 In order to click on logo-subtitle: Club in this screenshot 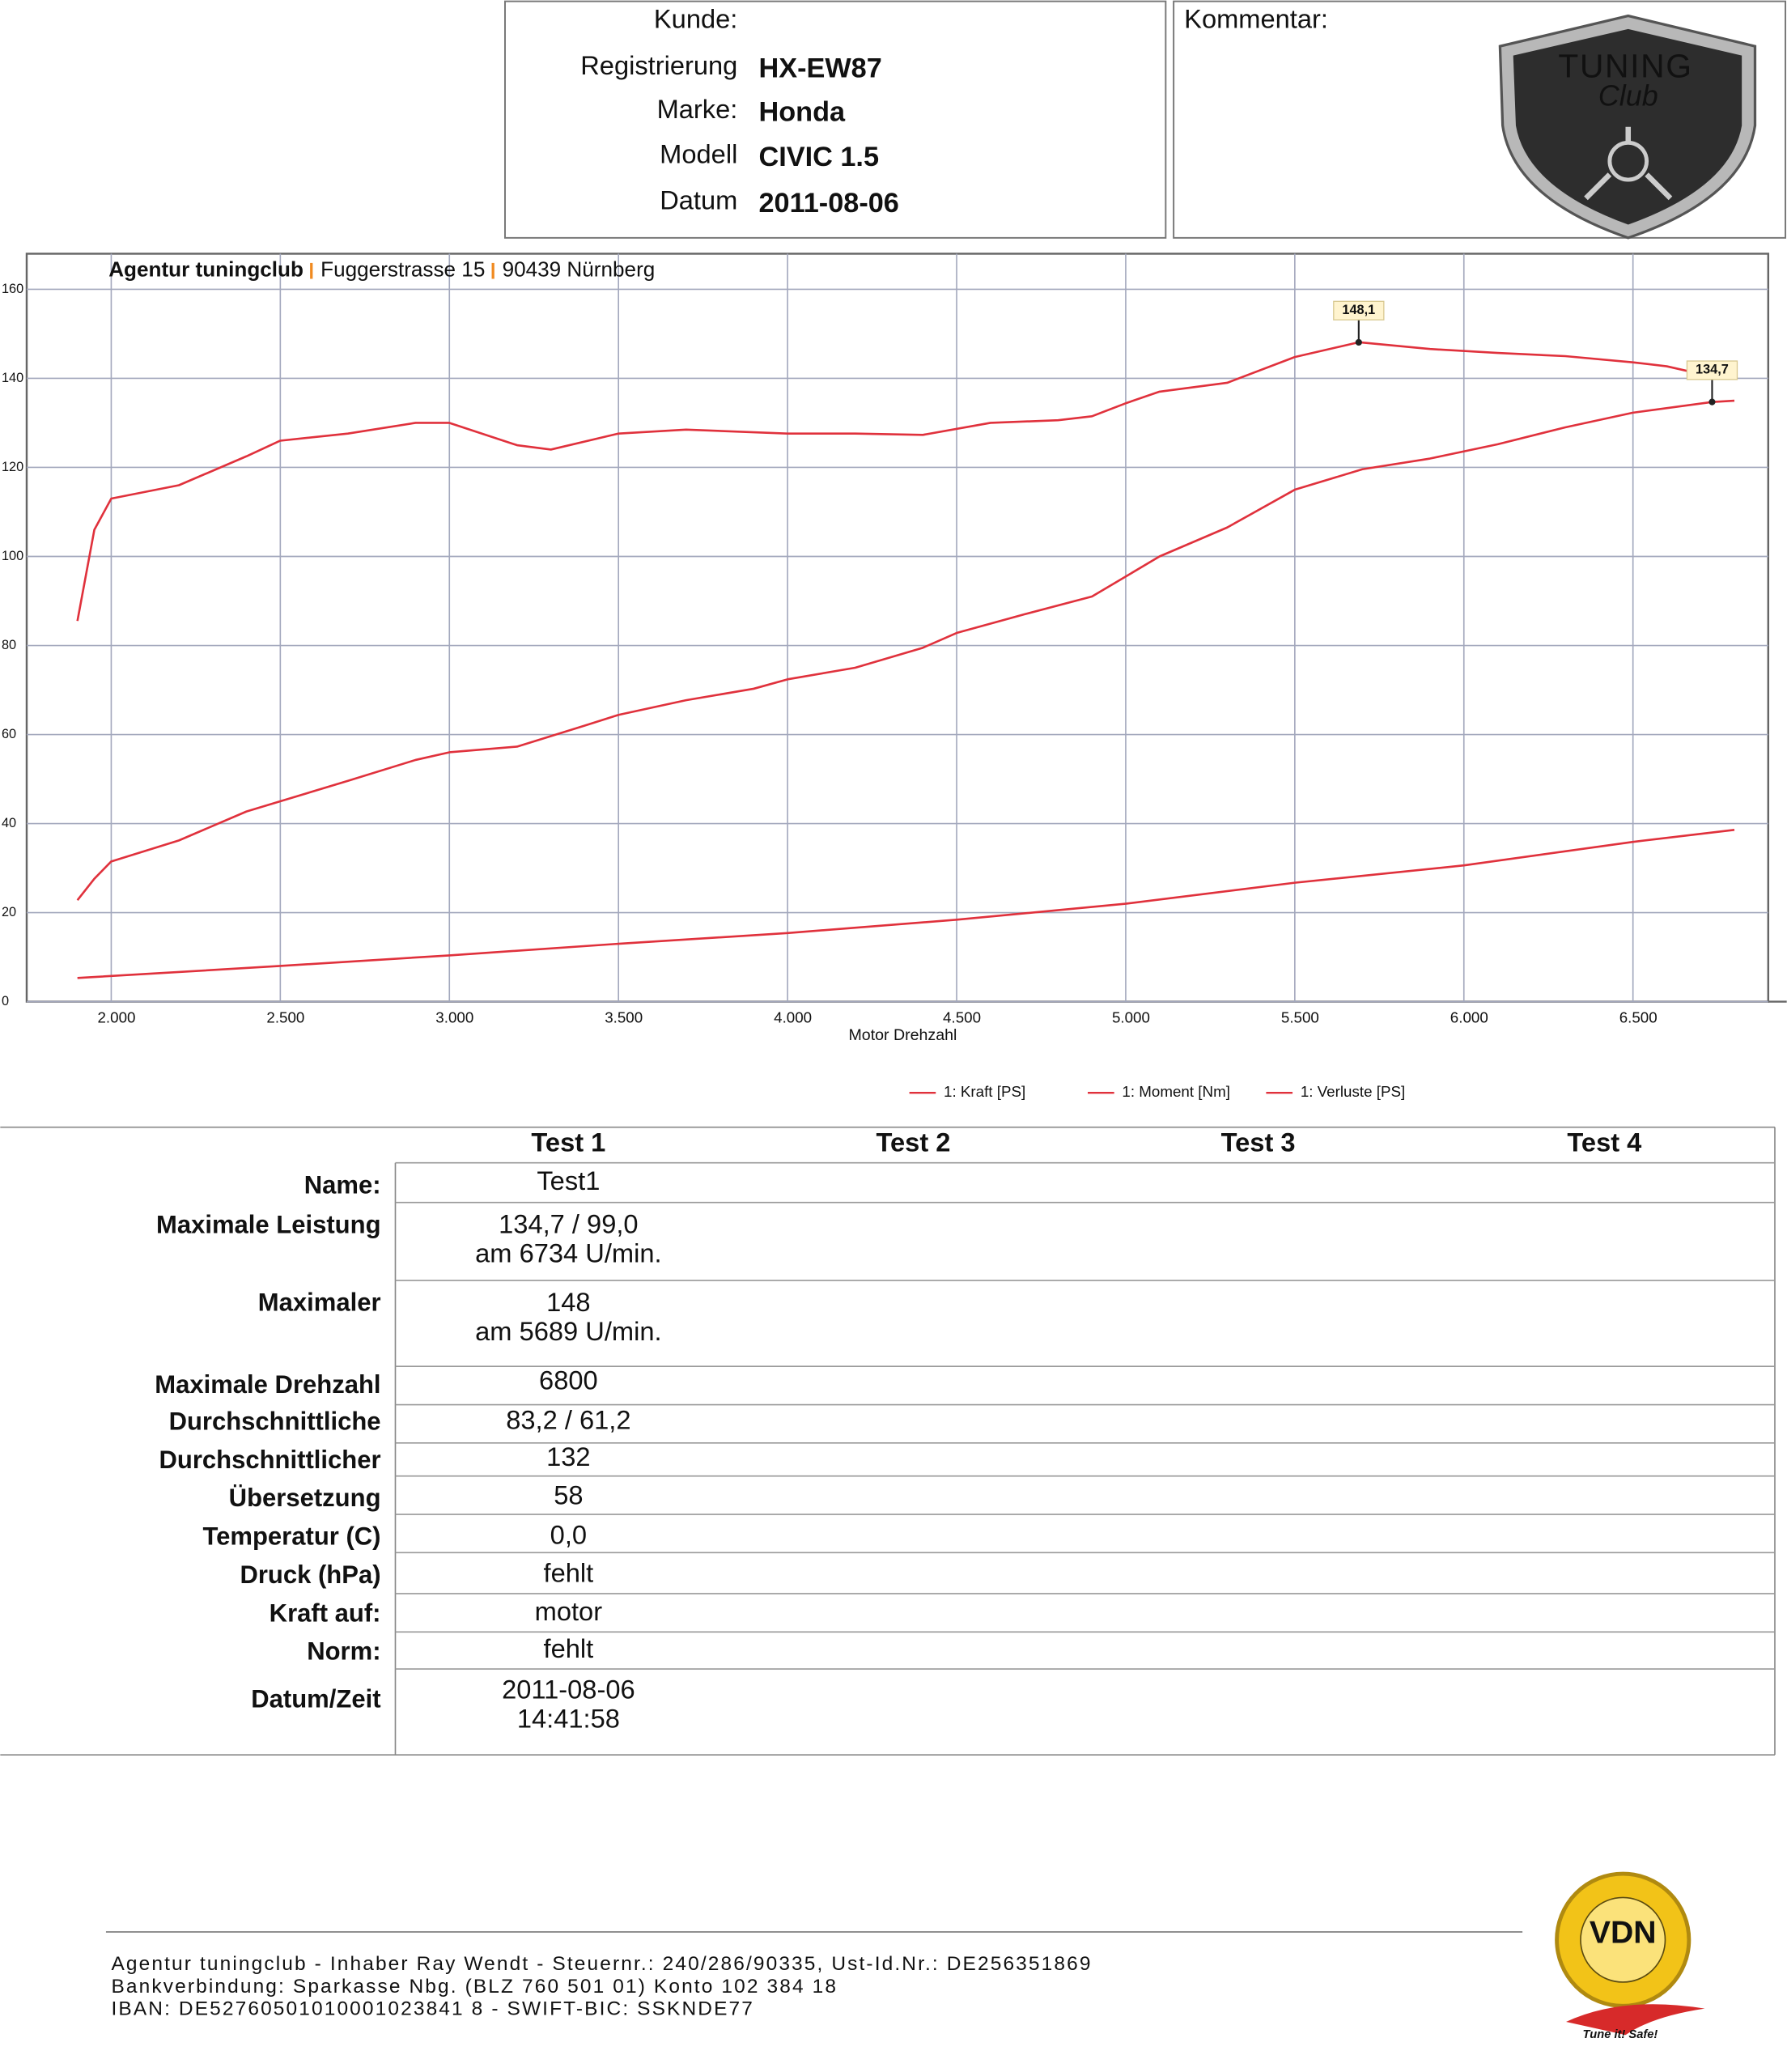, I will do `click(1628, 95)`.